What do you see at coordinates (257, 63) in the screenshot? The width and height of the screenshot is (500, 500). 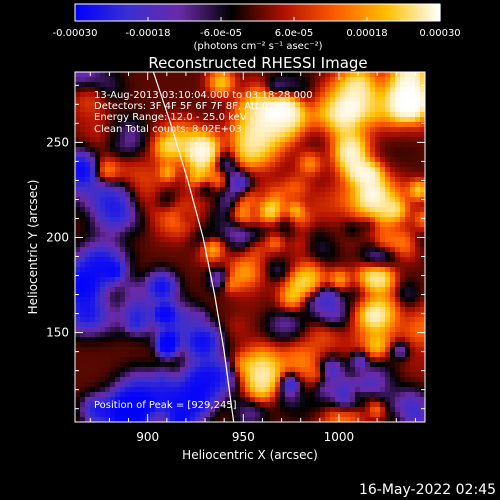 I see `chart-title: Reconstructed RHESSI Image` at bounding box center [257, 63].